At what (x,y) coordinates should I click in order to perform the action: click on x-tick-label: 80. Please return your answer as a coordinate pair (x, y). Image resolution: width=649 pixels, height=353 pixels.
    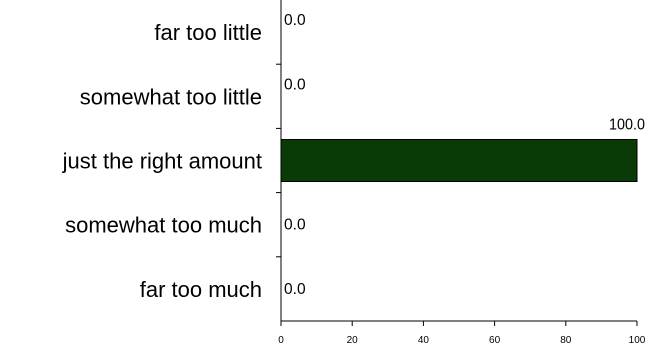
    Looking at the image, I should click on (566, 340).